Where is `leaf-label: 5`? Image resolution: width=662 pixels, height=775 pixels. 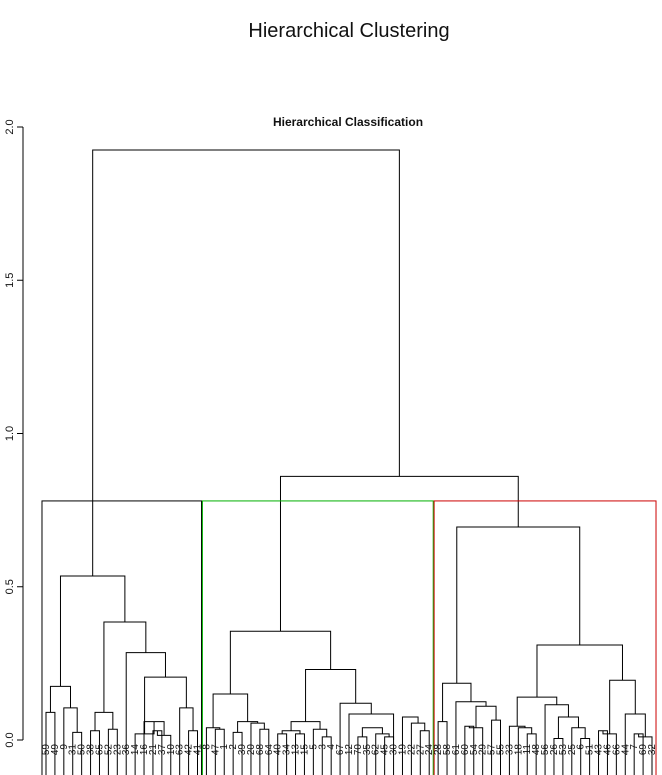 leaf-label: 5 is located at coordinates (313, 747).